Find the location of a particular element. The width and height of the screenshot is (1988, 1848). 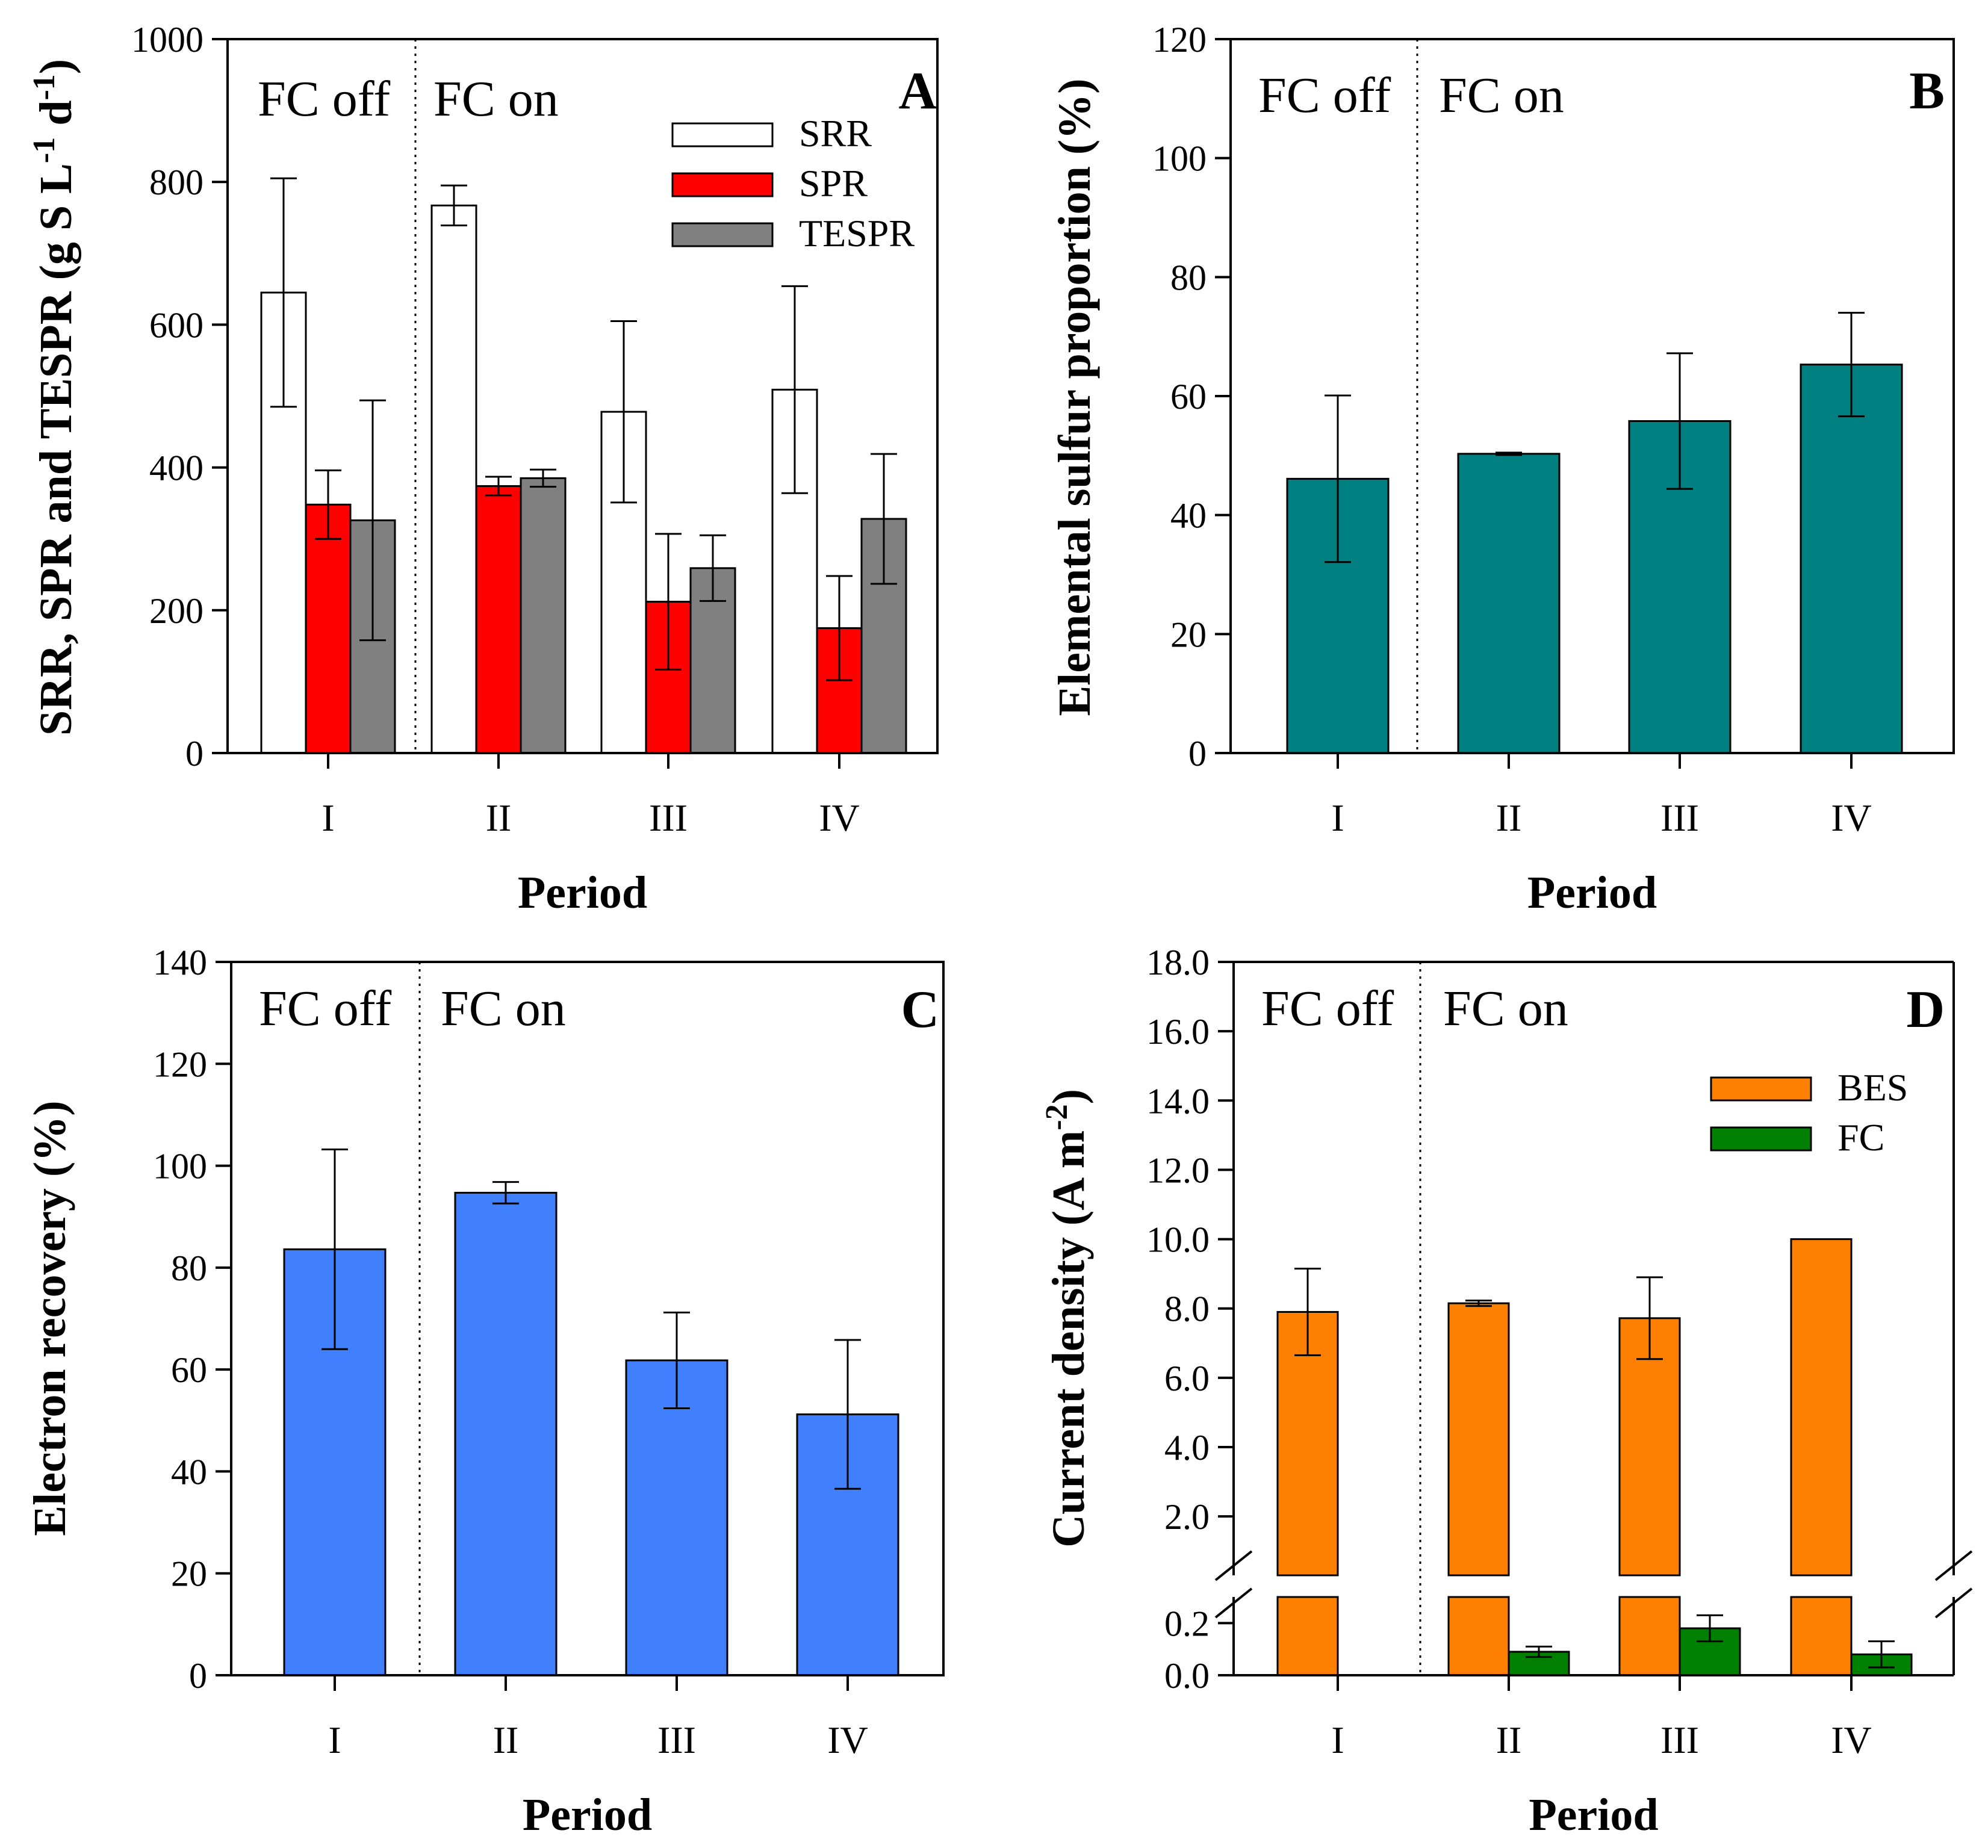

y-axis-title: Electron recovery (%) is located at coordinates (50, 1318).